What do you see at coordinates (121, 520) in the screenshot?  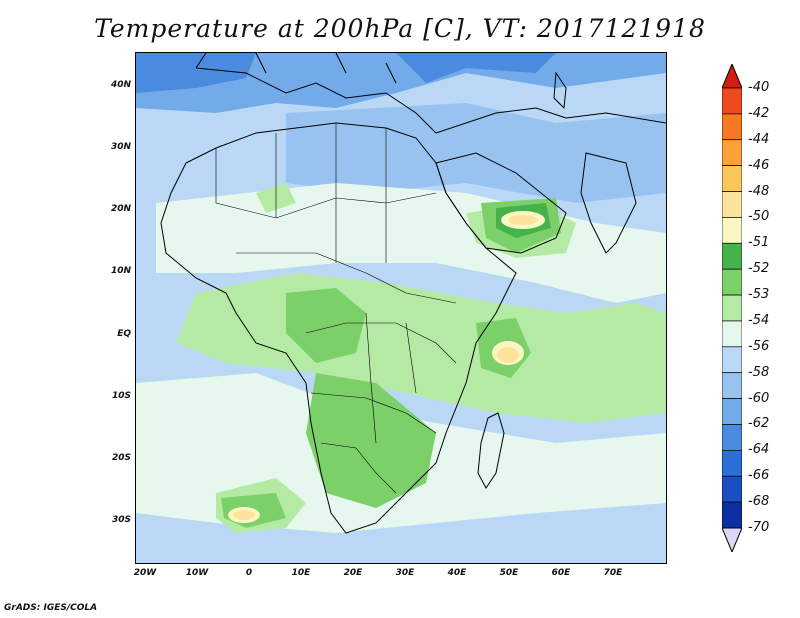 I see `lat-label-30s: 30S` at bounding box center [121, 520].